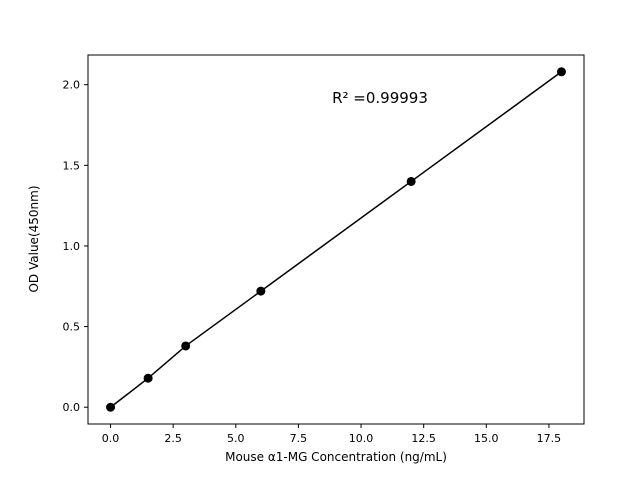 The width and height of the screenshot is (640, 480). Describe the element at coordinates (380, 98) in the screenshot. I see `r-squared-annotation: R² =0.99993` at that location.